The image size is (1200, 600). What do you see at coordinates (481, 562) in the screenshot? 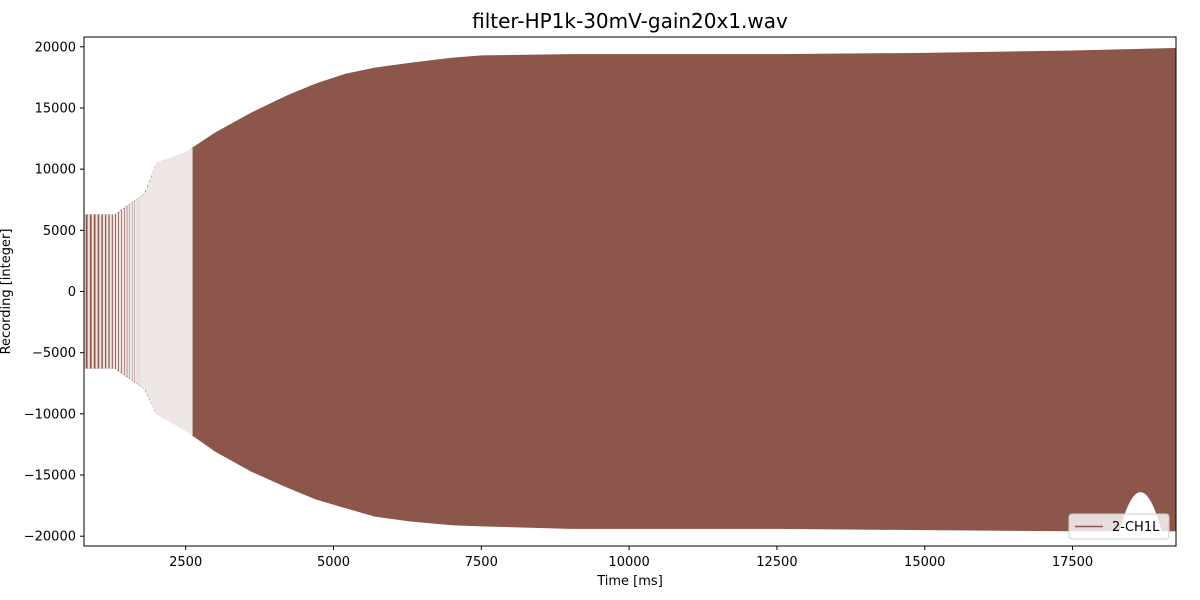
I see `x-tick-label: 7500` at bounding box center [481, 562].